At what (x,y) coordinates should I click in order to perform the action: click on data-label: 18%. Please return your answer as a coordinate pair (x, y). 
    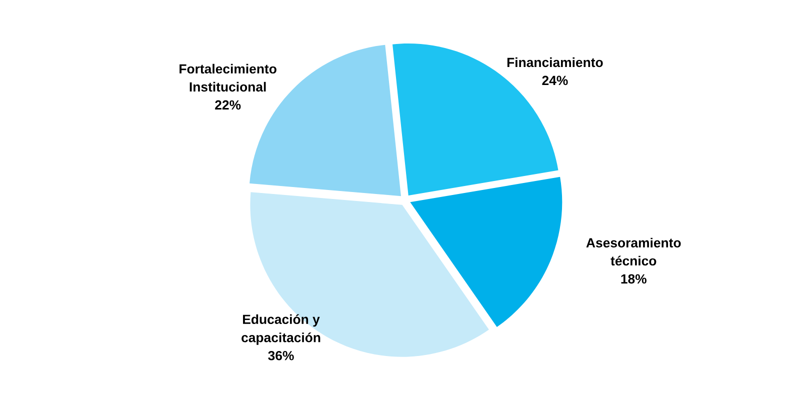
    Looking at the image, I should click on (633, 279).